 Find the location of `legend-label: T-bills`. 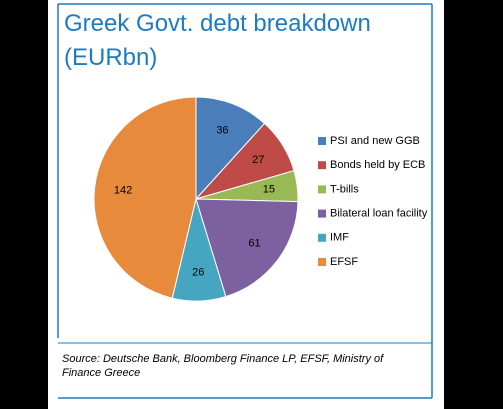

legend-label: T-bills is located at coordinates (344, 189).